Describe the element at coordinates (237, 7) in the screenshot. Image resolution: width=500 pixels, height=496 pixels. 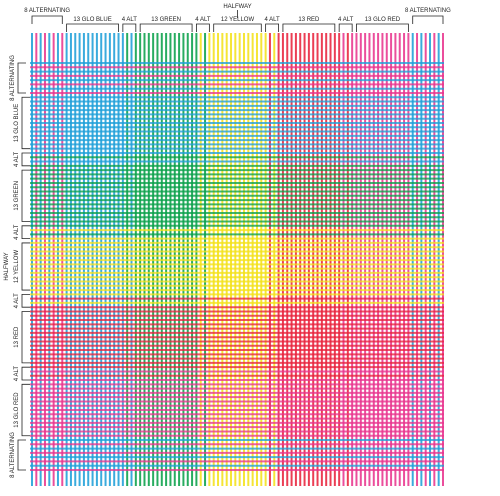
I see `top-halfway-label: HALFWAY` at that location.